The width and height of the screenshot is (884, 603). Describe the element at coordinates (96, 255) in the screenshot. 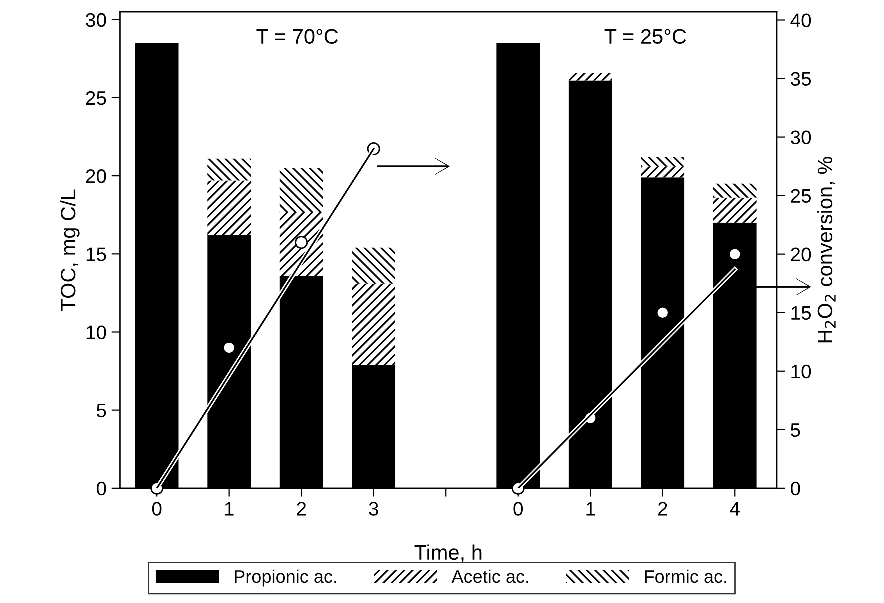

I see `y-tick-label: 15` at that location.